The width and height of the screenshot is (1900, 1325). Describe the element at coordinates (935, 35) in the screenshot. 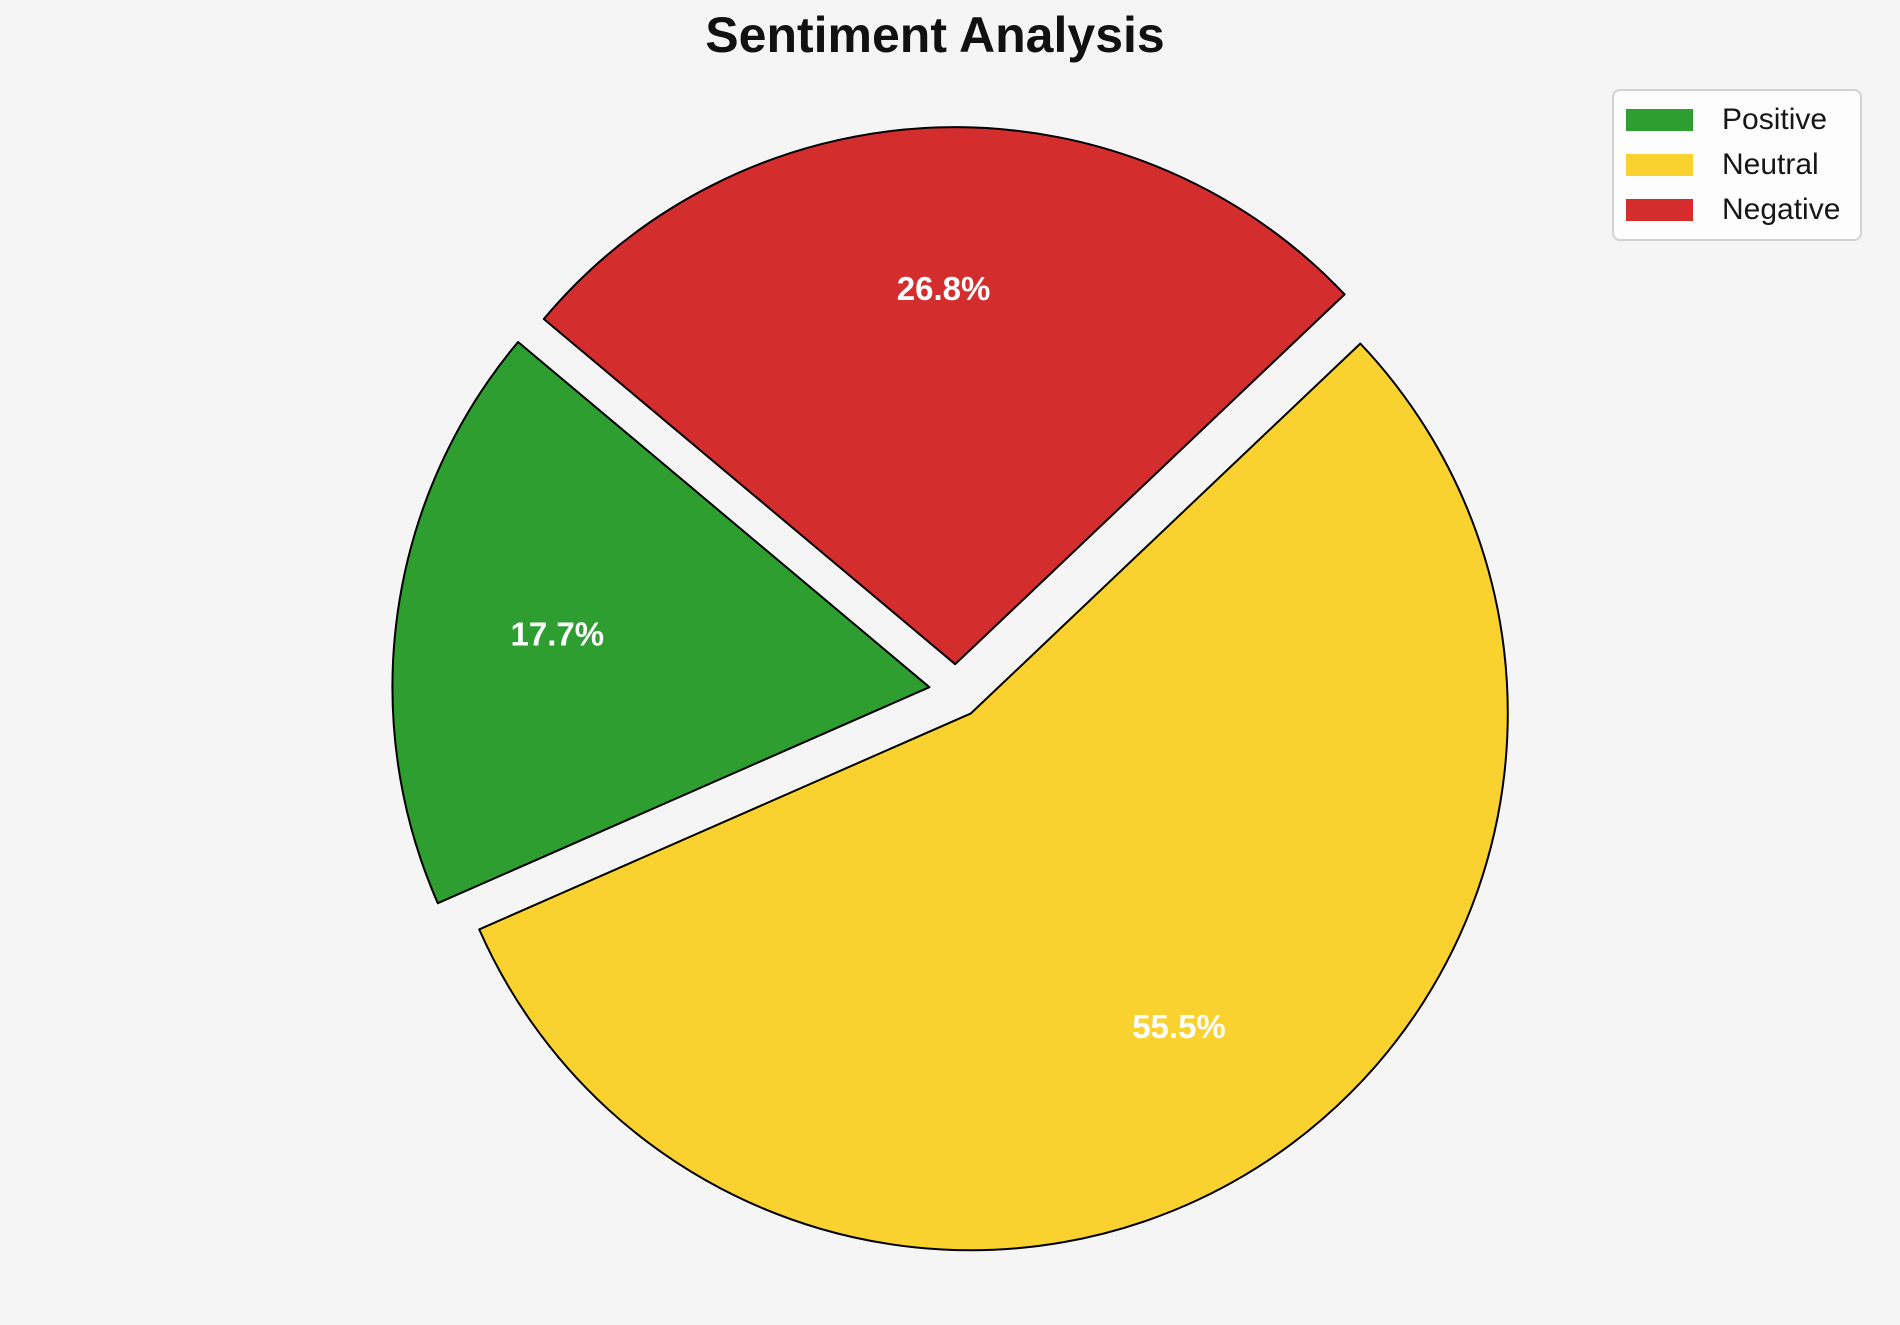

I see `chart-title: Sentiment Analysis` at that location.